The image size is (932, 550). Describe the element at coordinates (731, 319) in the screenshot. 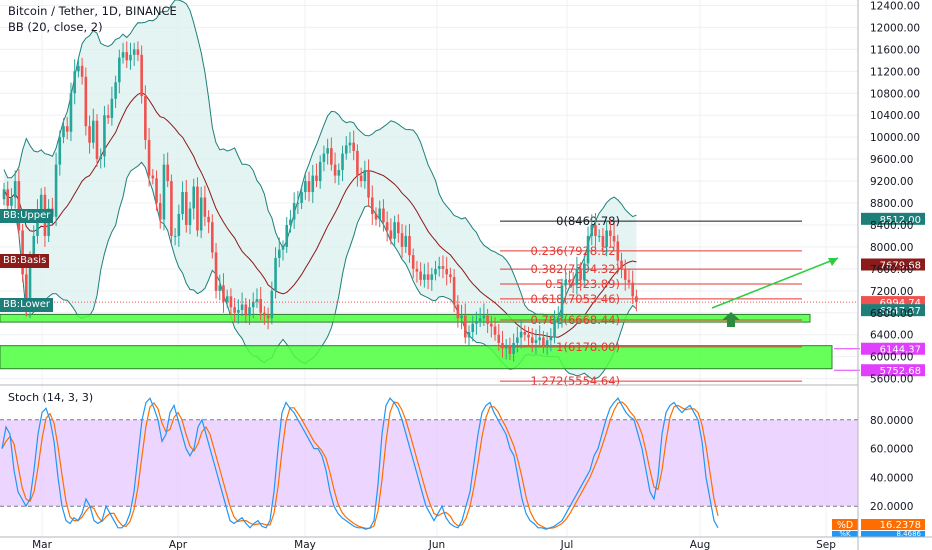

I see `bounce-arrow` at that location.